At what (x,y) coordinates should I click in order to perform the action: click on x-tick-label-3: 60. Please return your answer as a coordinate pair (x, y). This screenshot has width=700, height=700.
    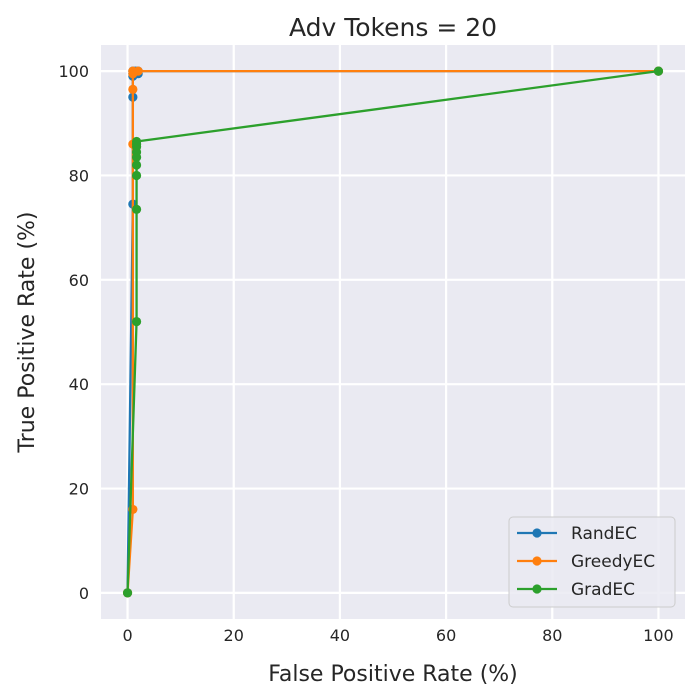
    Looking at the image, I should click on (446, 635).